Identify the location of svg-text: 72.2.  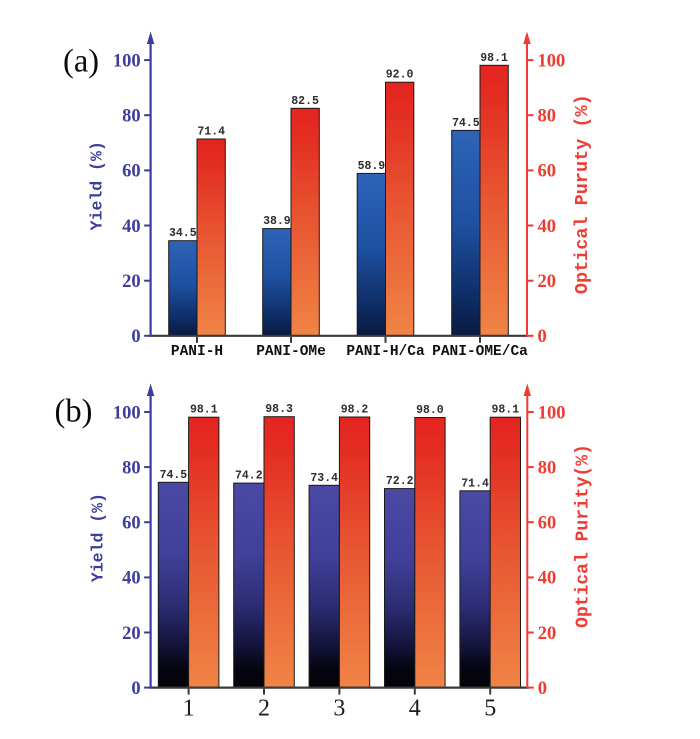
(400, 481).